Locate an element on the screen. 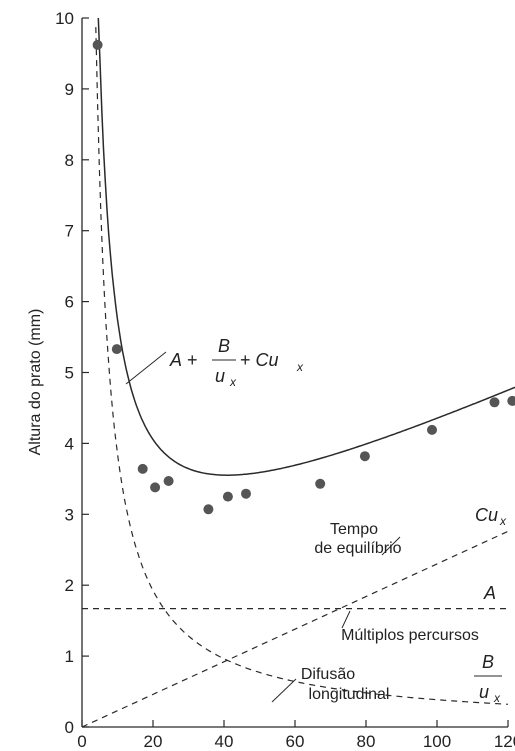  leader-tempo is located at coordinates (391, 546).